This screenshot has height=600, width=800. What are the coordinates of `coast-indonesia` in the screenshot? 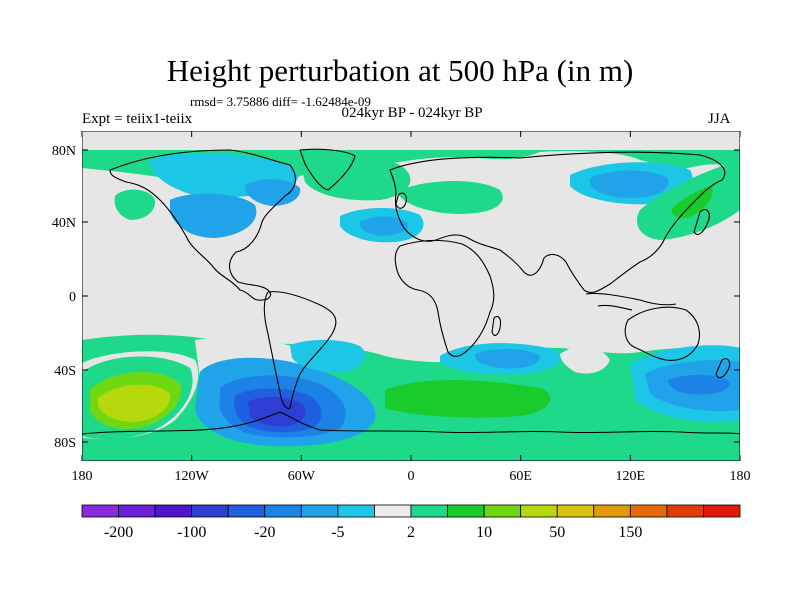 It's located at (631, 301).